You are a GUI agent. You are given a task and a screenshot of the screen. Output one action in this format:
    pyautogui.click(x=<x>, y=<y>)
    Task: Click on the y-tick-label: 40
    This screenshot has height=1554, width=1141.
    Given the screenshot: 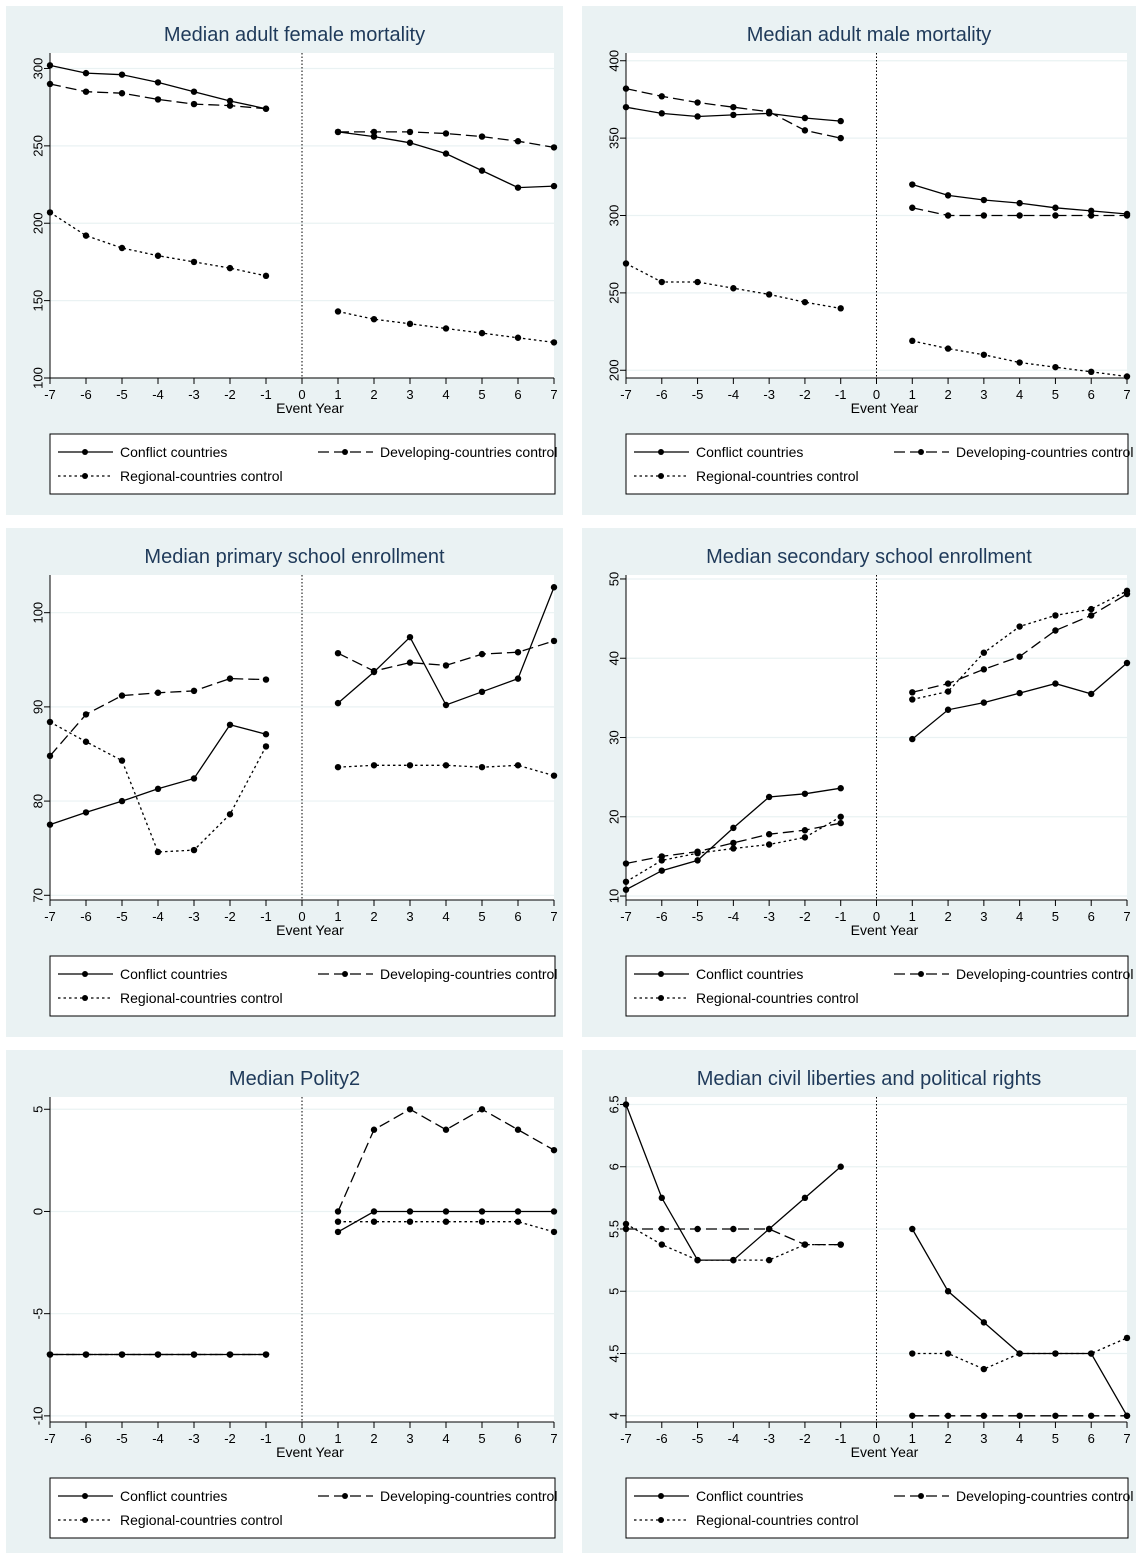 What is the action you would take?
    pyautogui.click(x=614, y=658)
    